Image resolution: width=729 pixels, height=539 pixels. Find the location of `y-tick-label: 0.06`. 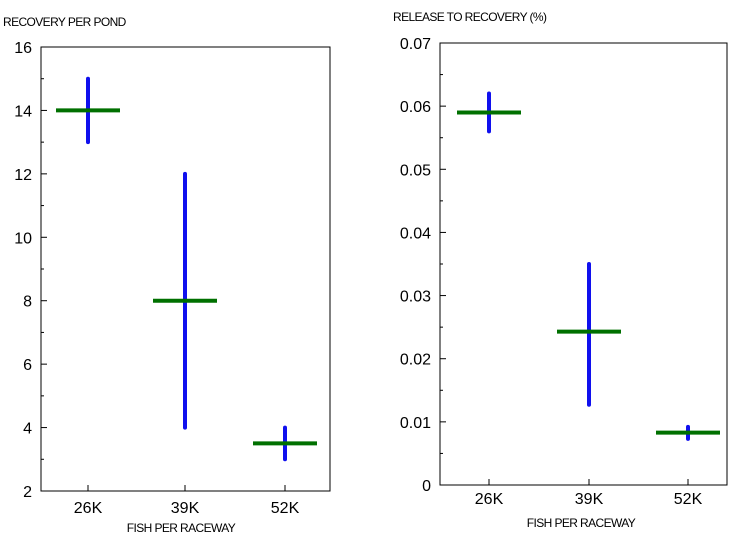

y-tick-label: 0.06 is located at coordinates (415, 107).